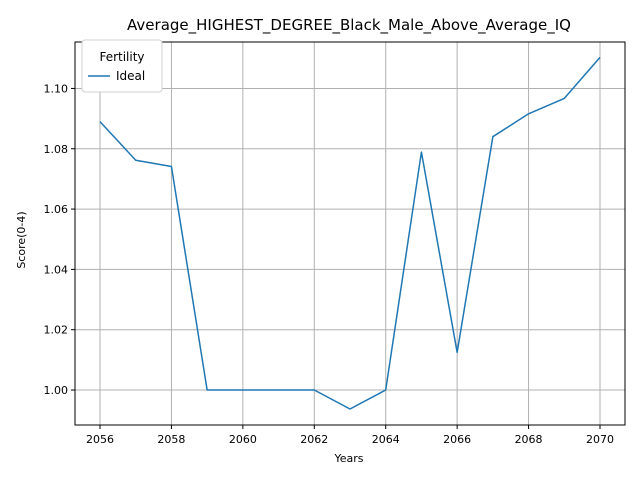 The width and height of the screenshot is (640, 480). Describe the element at coordinates (243, 439) in the screenshot. I see `x-tick-label: 2060` at that location.